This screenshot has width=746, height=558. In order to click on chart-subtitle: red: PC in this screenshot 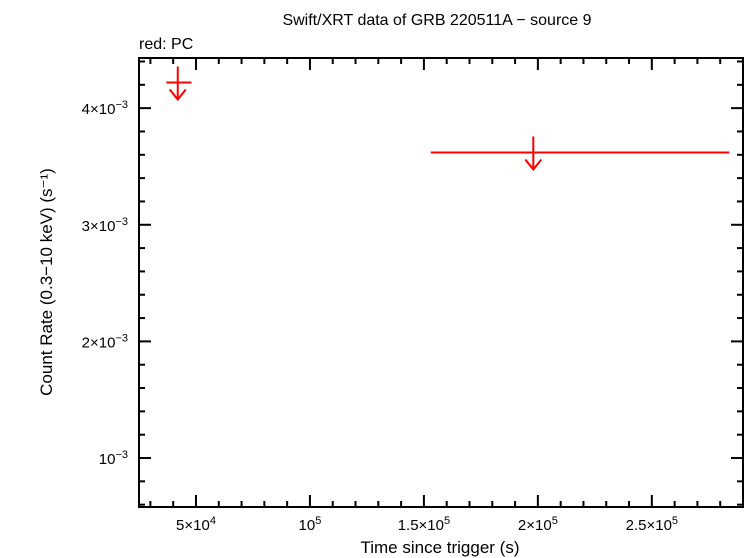, I will do `click(166, 44)`.